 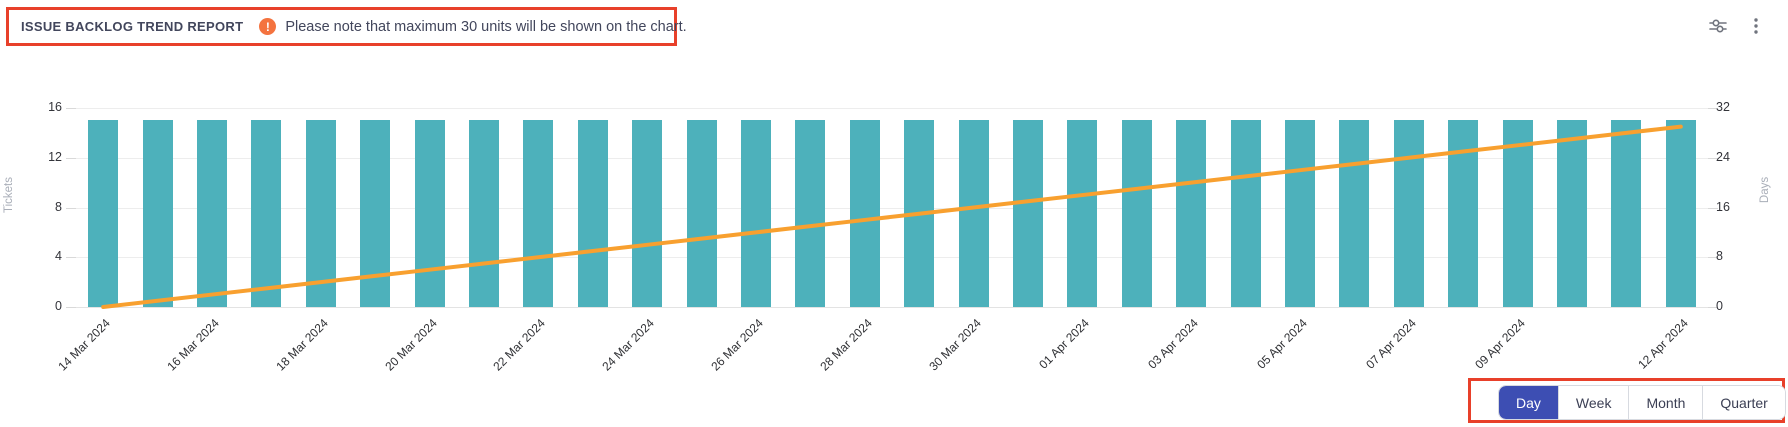 What do you see at coordinates (484, 213) in the screenshot?
I see `bar-21 Mar 2024` at bounding box center [484, 213].